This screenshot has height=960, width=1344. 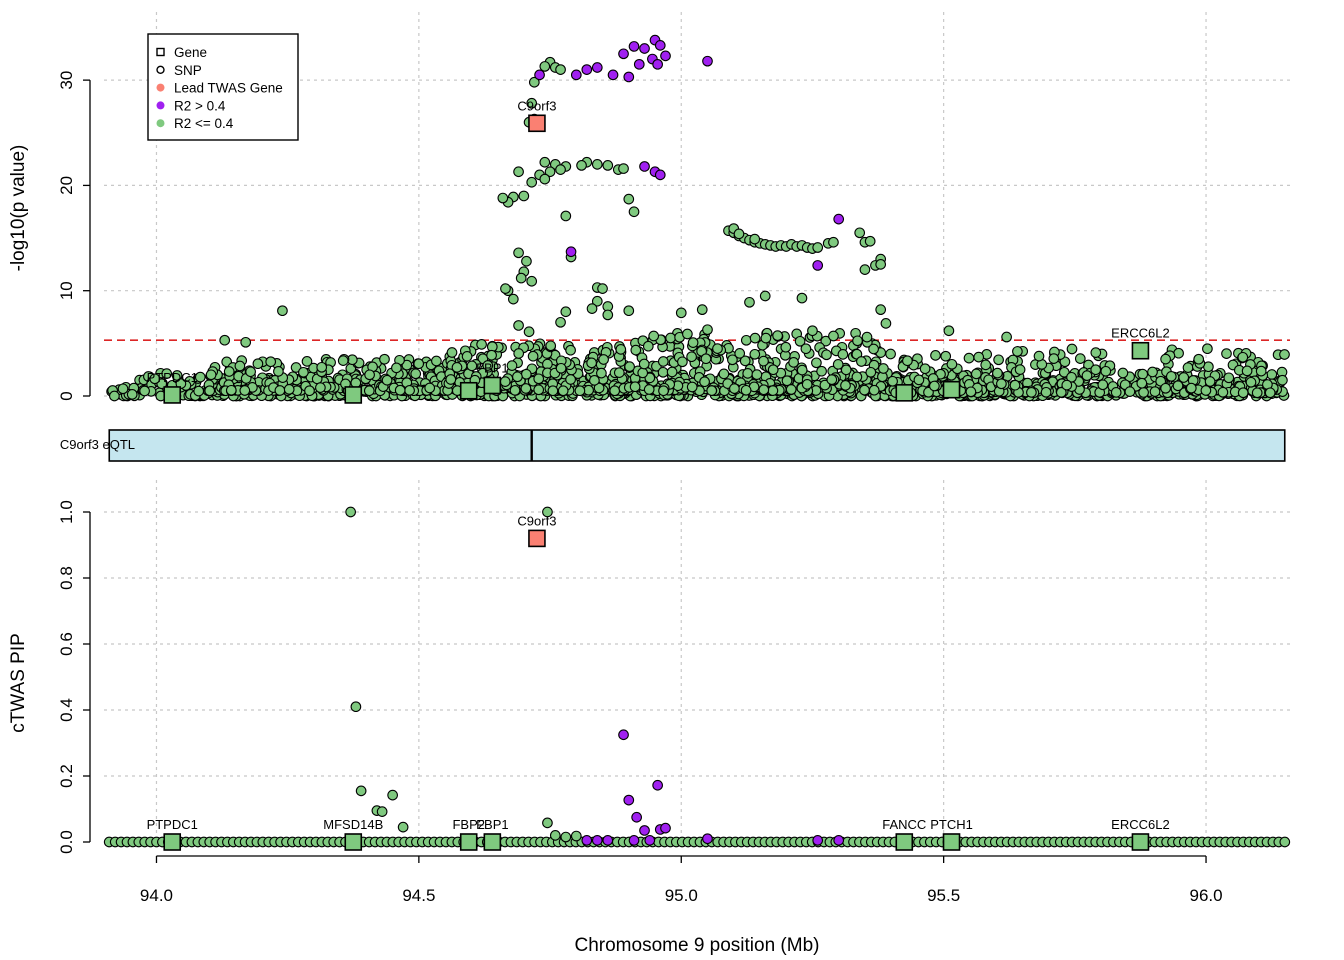 What do you see at coordinates (156, 895) in the screenshot?
I see `x-tick-label: 94.0` at bounding box center [156, 895].